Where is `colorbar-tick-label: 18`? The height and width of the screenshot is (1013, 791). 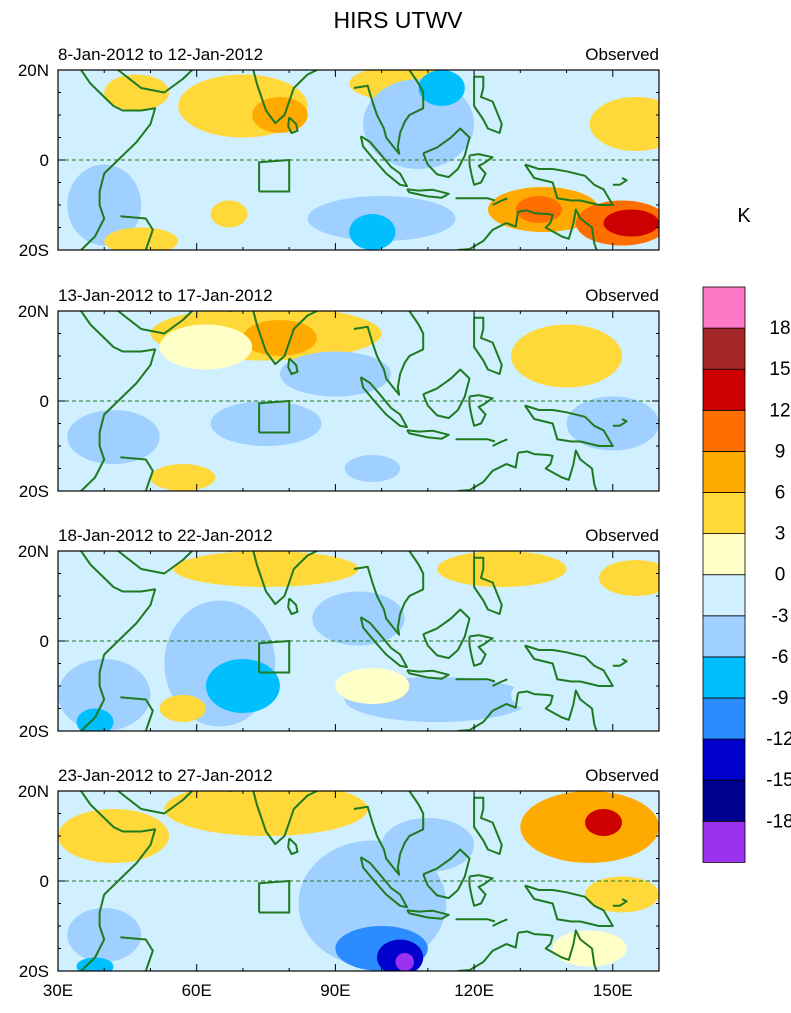
colorbar-tick-label: 18 is located at coordinates (779, 328).